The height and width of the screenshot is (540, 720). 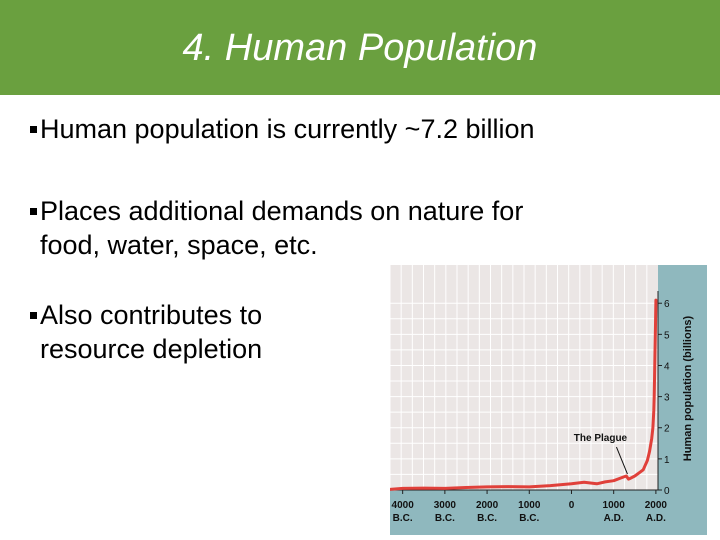 I want to click on slide-title: 4. Human Population, so click(x=360, y=48).